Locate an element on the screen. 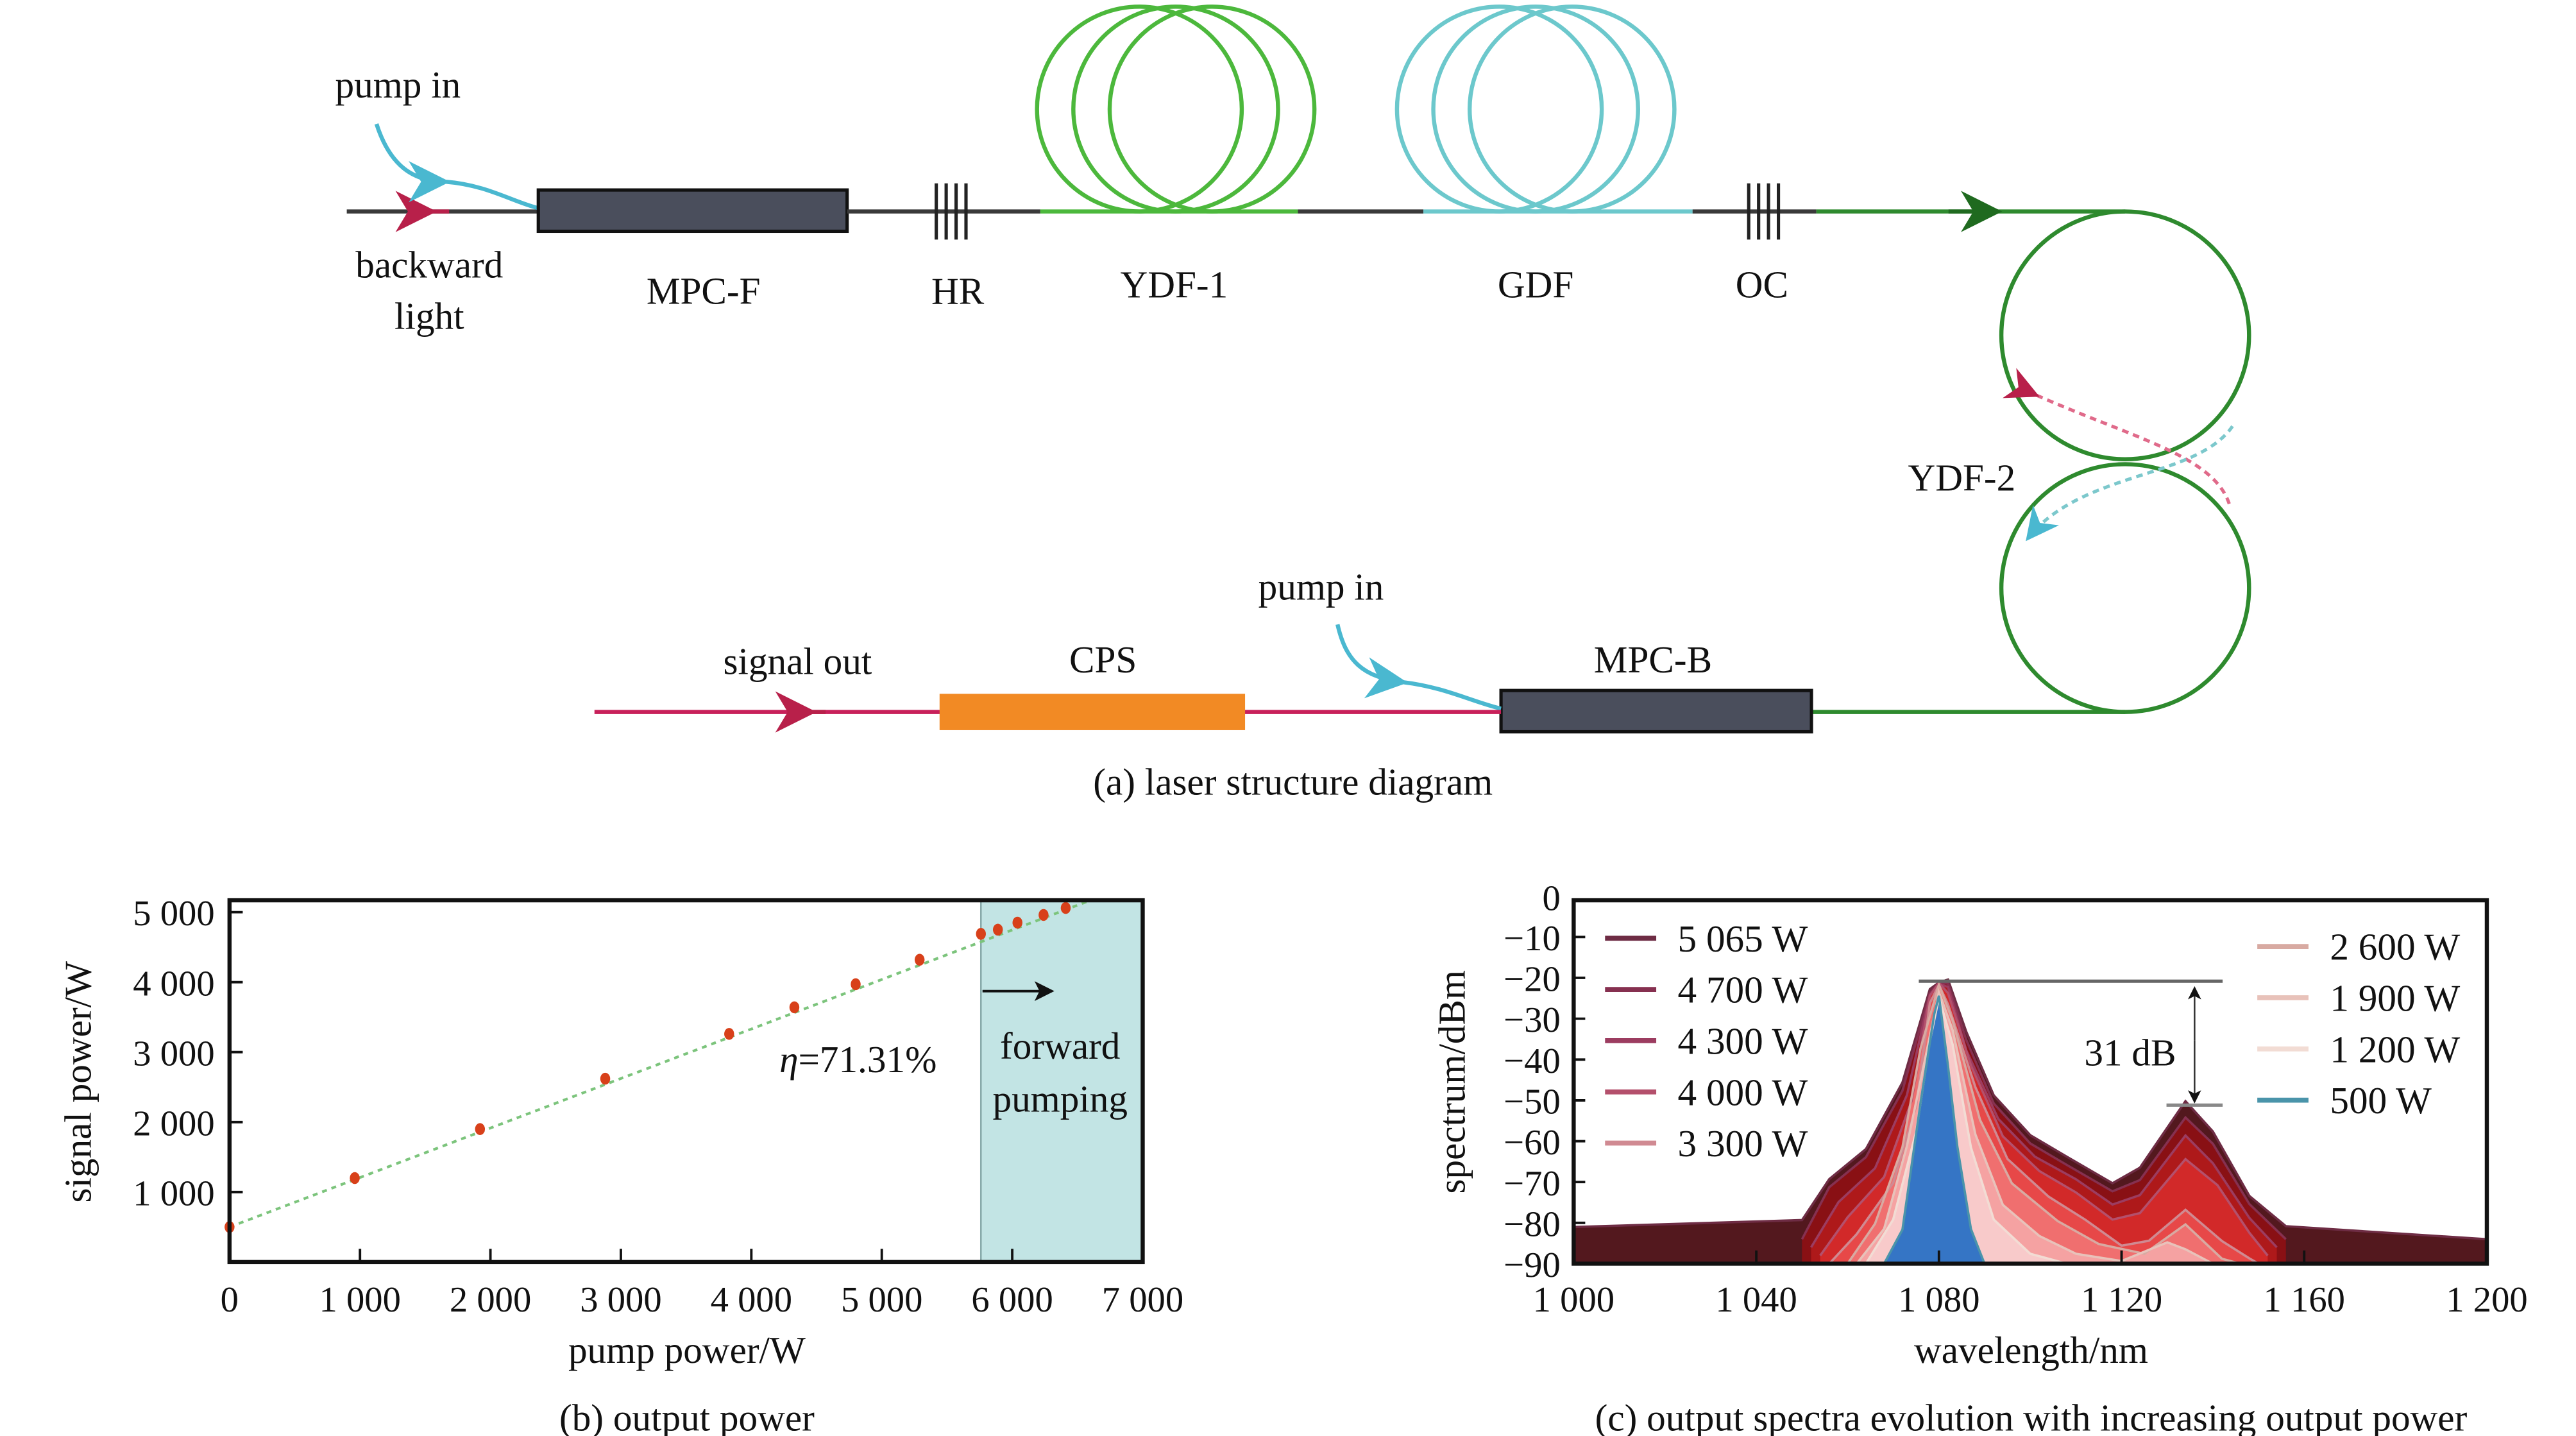  pump-dashed-arc is located at coordinates (2130, 483).